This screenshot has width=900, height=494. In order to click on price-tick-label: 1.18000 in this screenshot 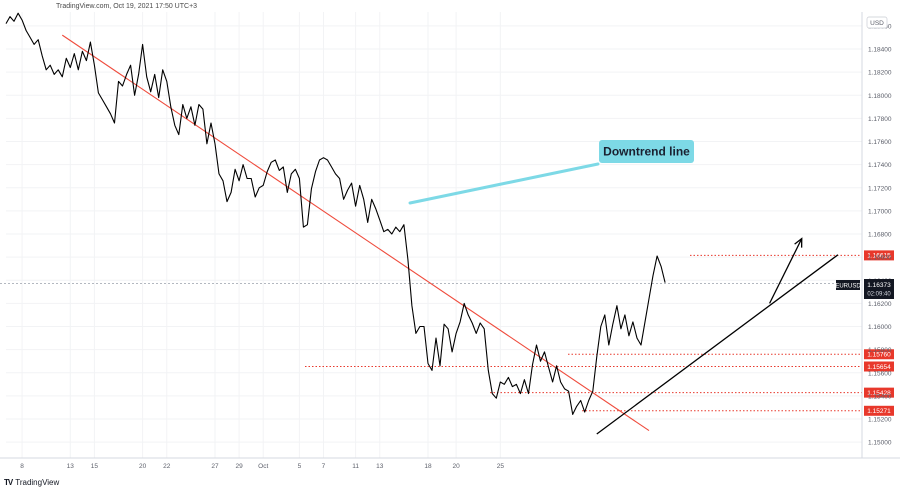, I will do `click(880, 96)`.